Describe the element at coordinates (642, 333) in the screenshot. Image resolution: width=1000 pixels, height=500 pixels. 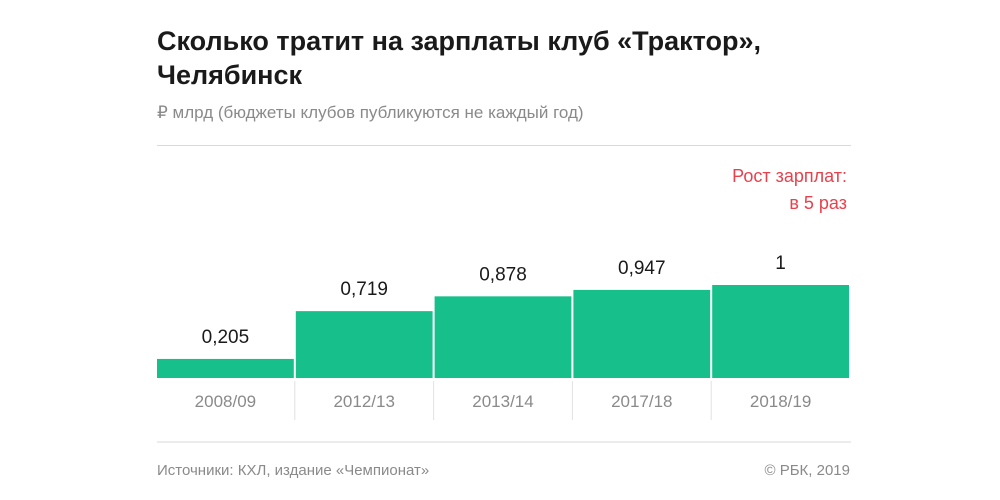
I see `bar-2017/18` at that location.